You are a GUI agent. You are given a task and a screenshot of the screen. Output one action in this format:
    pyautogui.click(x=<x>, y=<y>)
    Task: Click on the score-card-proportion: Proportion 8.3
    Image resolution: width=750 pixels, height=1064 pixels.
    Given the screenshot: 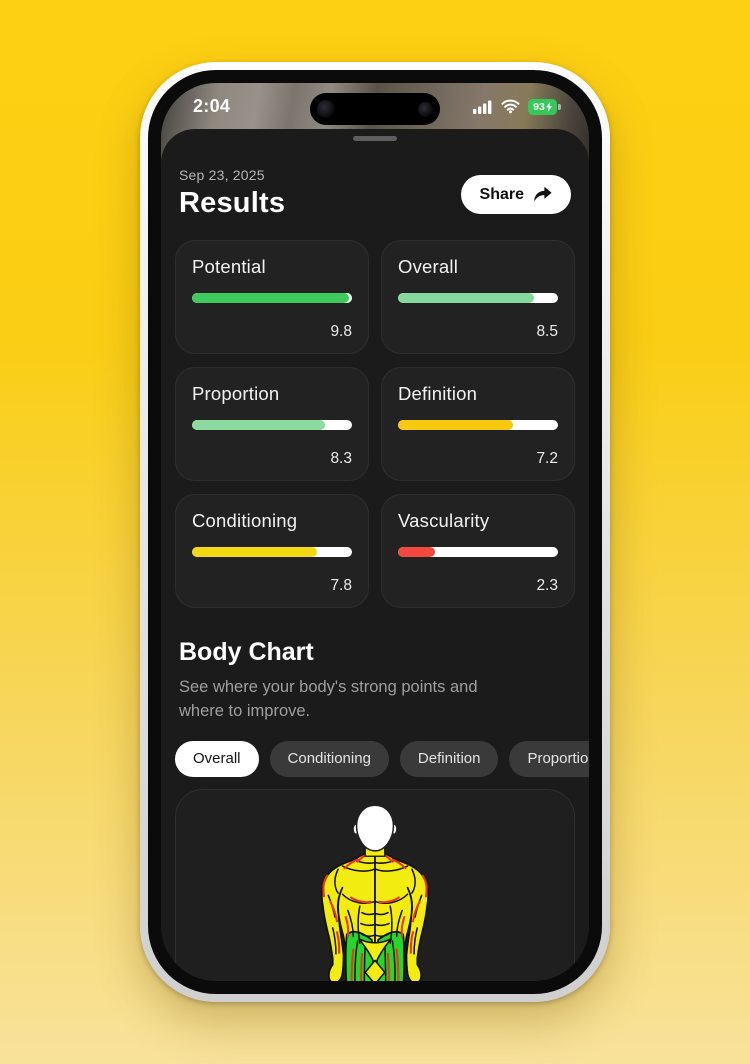 What is the action you would take?
    pyautogui.click(x=272, y=424)
    